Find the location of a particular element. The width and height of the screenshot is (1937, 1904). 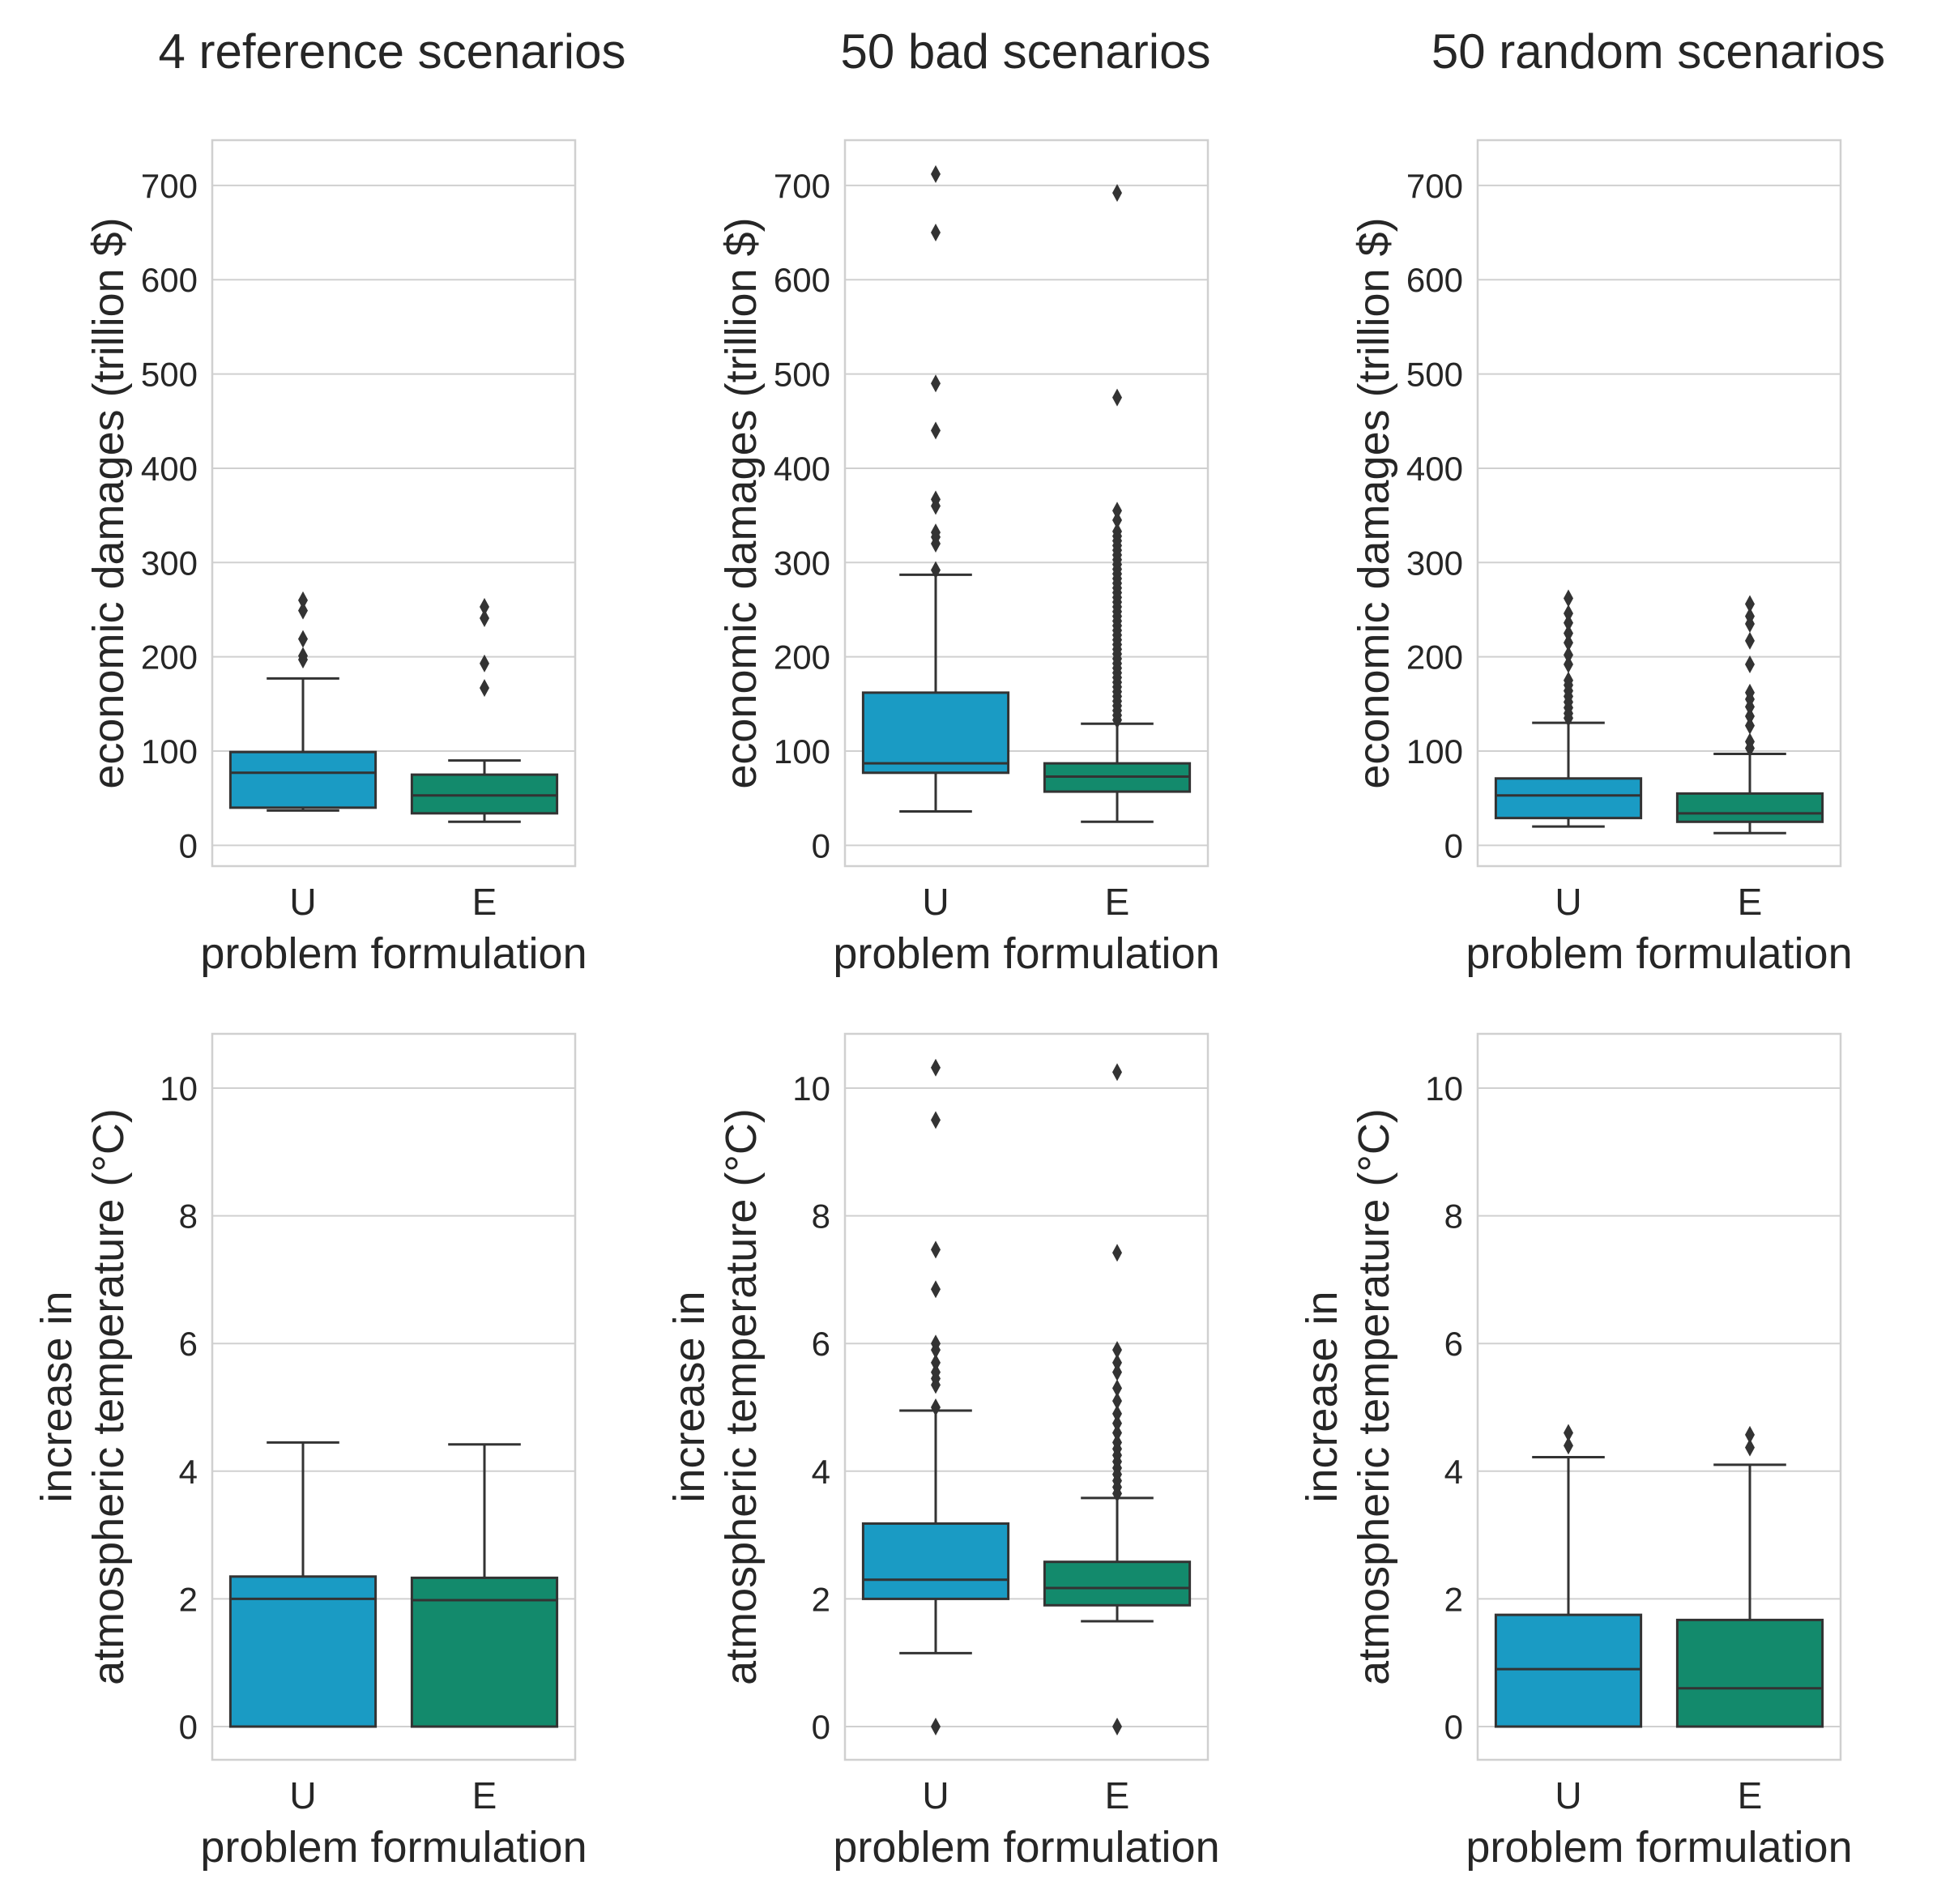

y-tick-label: 700 is located at coordinates (1434, 186).